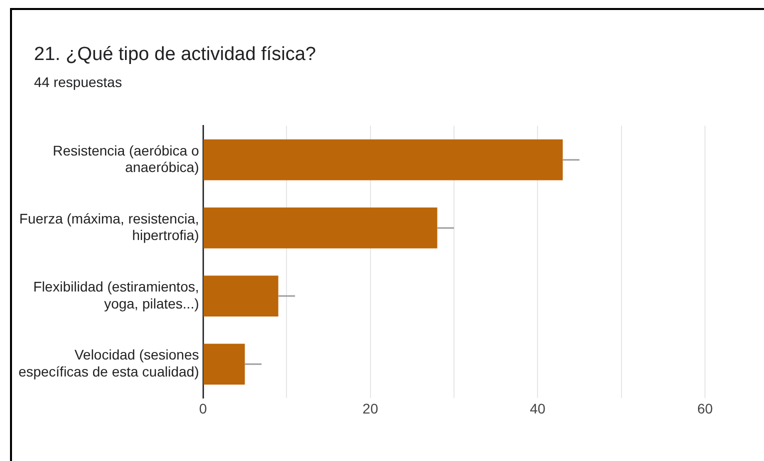  I want to click on x-tick-label: 40, so click(538, 408).